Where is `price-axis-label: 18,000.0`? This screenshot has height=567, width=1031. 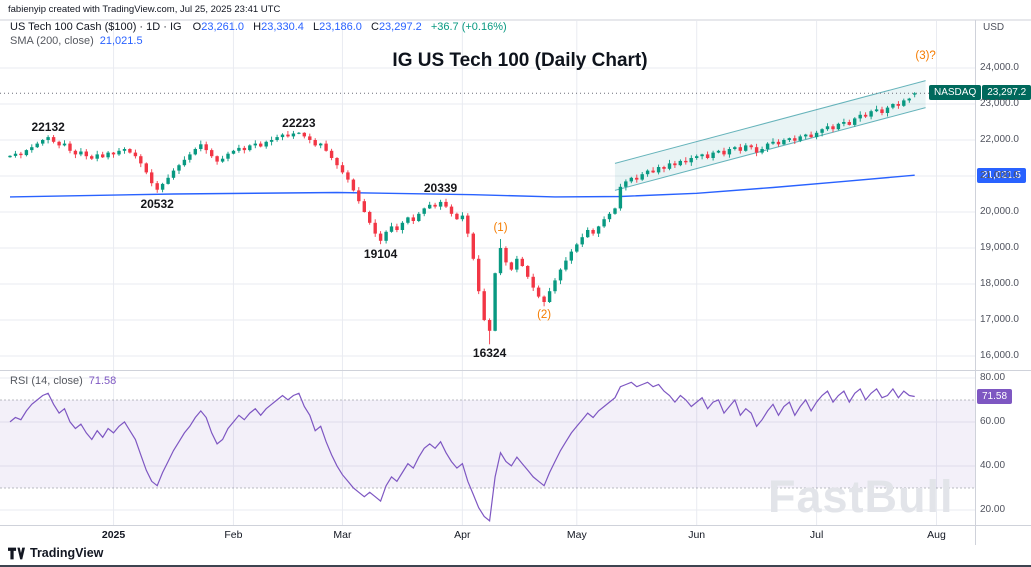
price-axis-label: 18,000.0 is located at coordinates (999, 283).